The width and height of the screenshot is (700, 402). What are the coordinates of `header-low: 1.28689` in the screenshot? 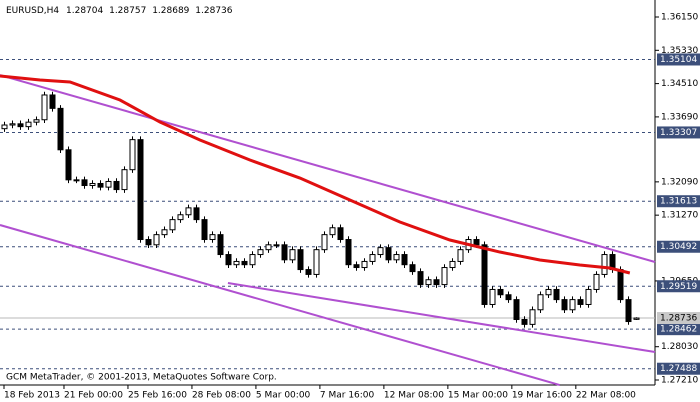 It's located at (170, 11).